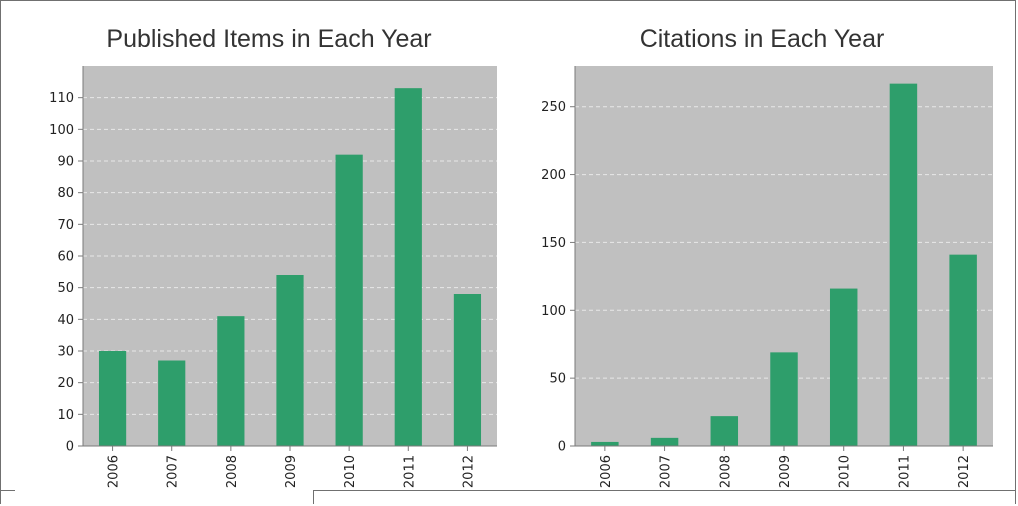 This screenshot has height=506, width=1018. I want to click on y-tick-label: 20, so click(65, 383).